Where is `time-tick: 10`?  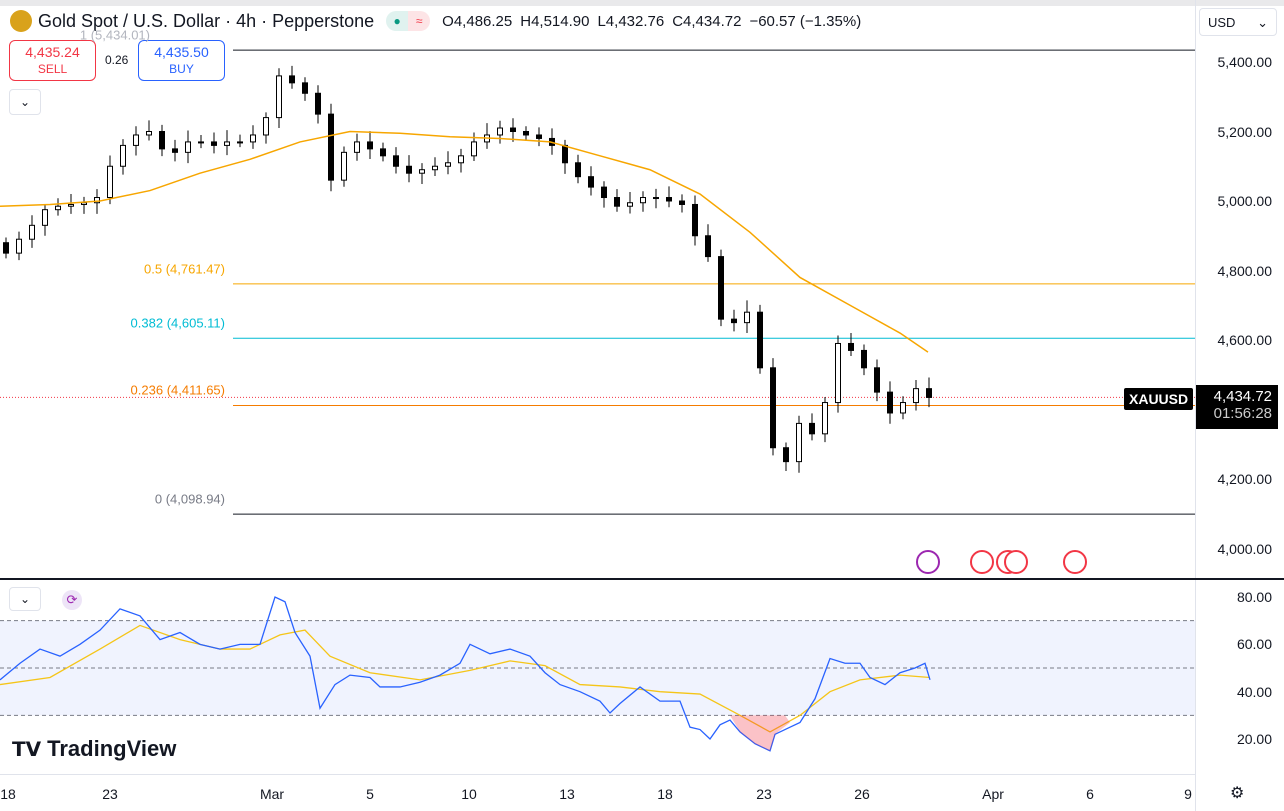 time-tick: 10 is located at coordinates (469, 794).